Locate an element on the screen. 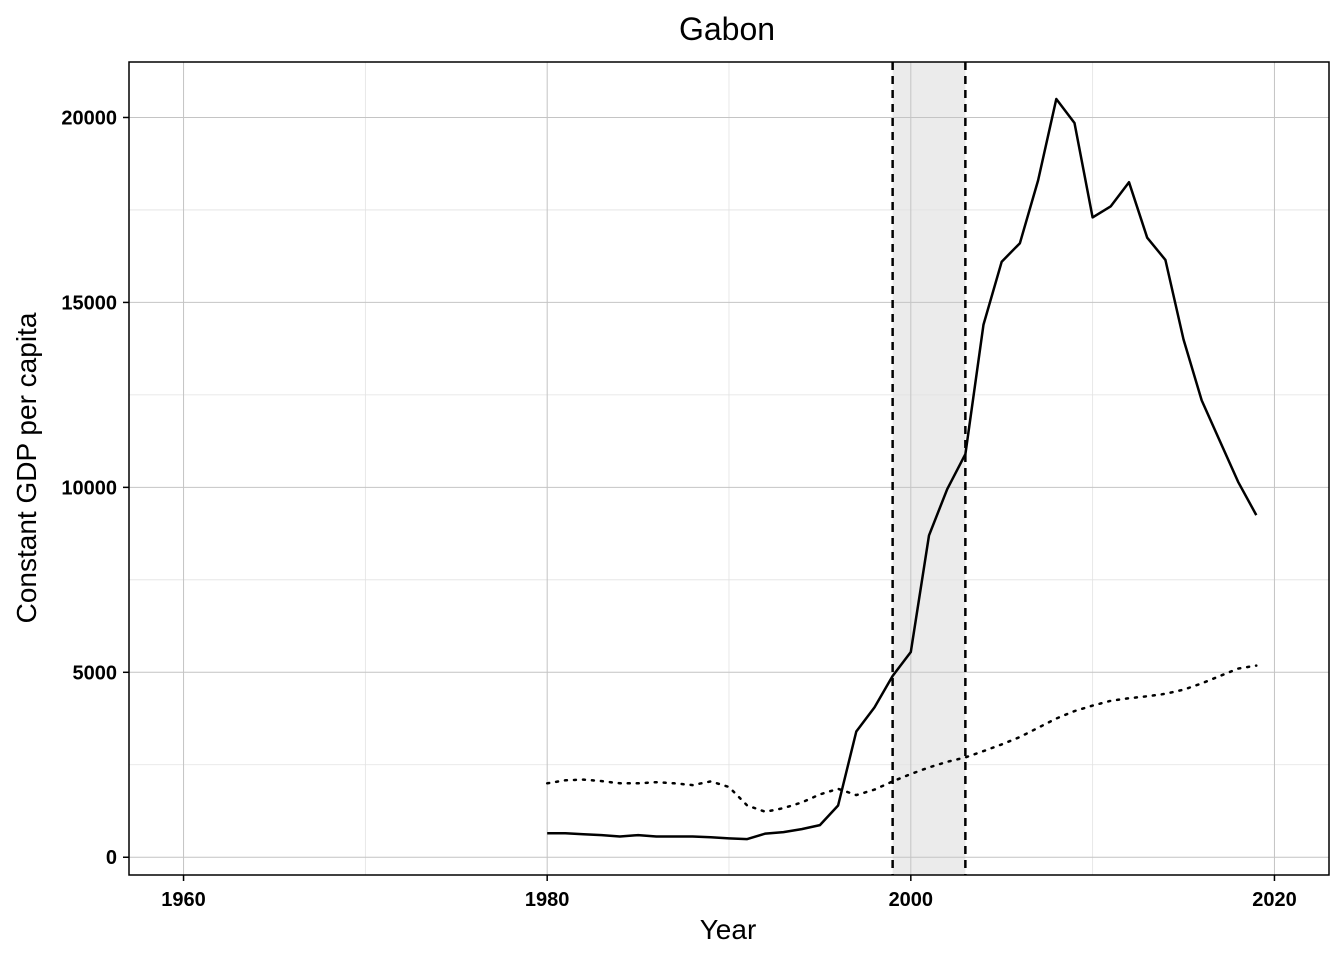 This screenshot has height=960, width=1344. series-line-dotted is located at coordinates (901, 739).